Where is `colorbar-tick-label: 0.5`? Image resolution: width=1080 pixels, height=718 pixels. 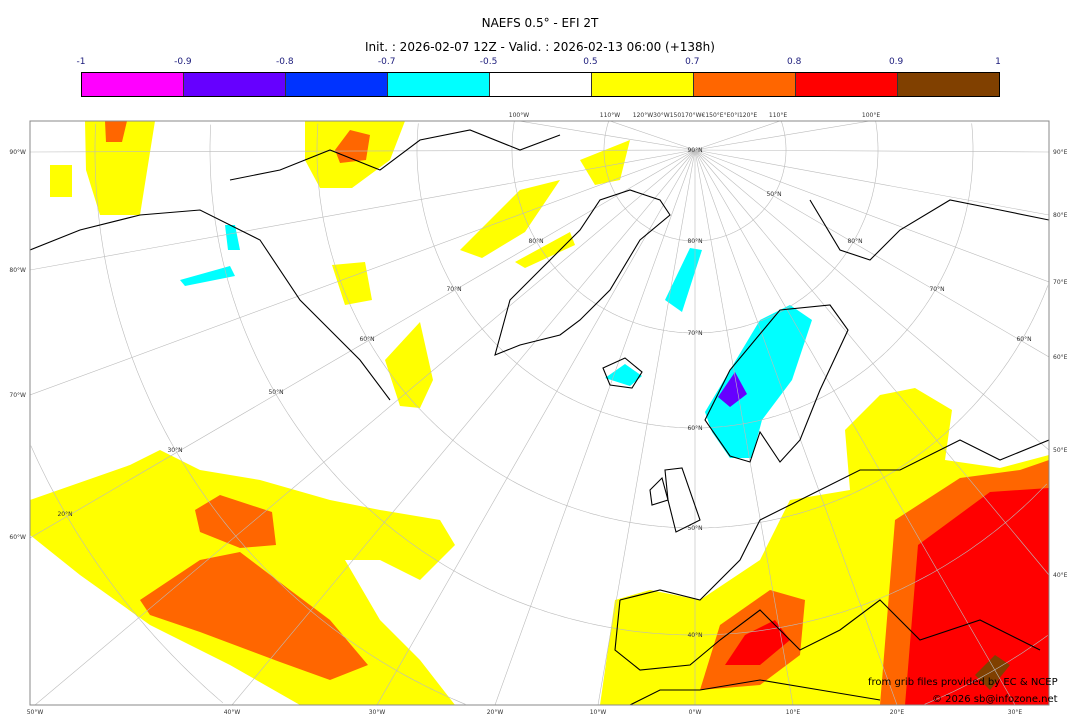
colorbar-tick-label: 0.5 is located at coordinates (590, 62).